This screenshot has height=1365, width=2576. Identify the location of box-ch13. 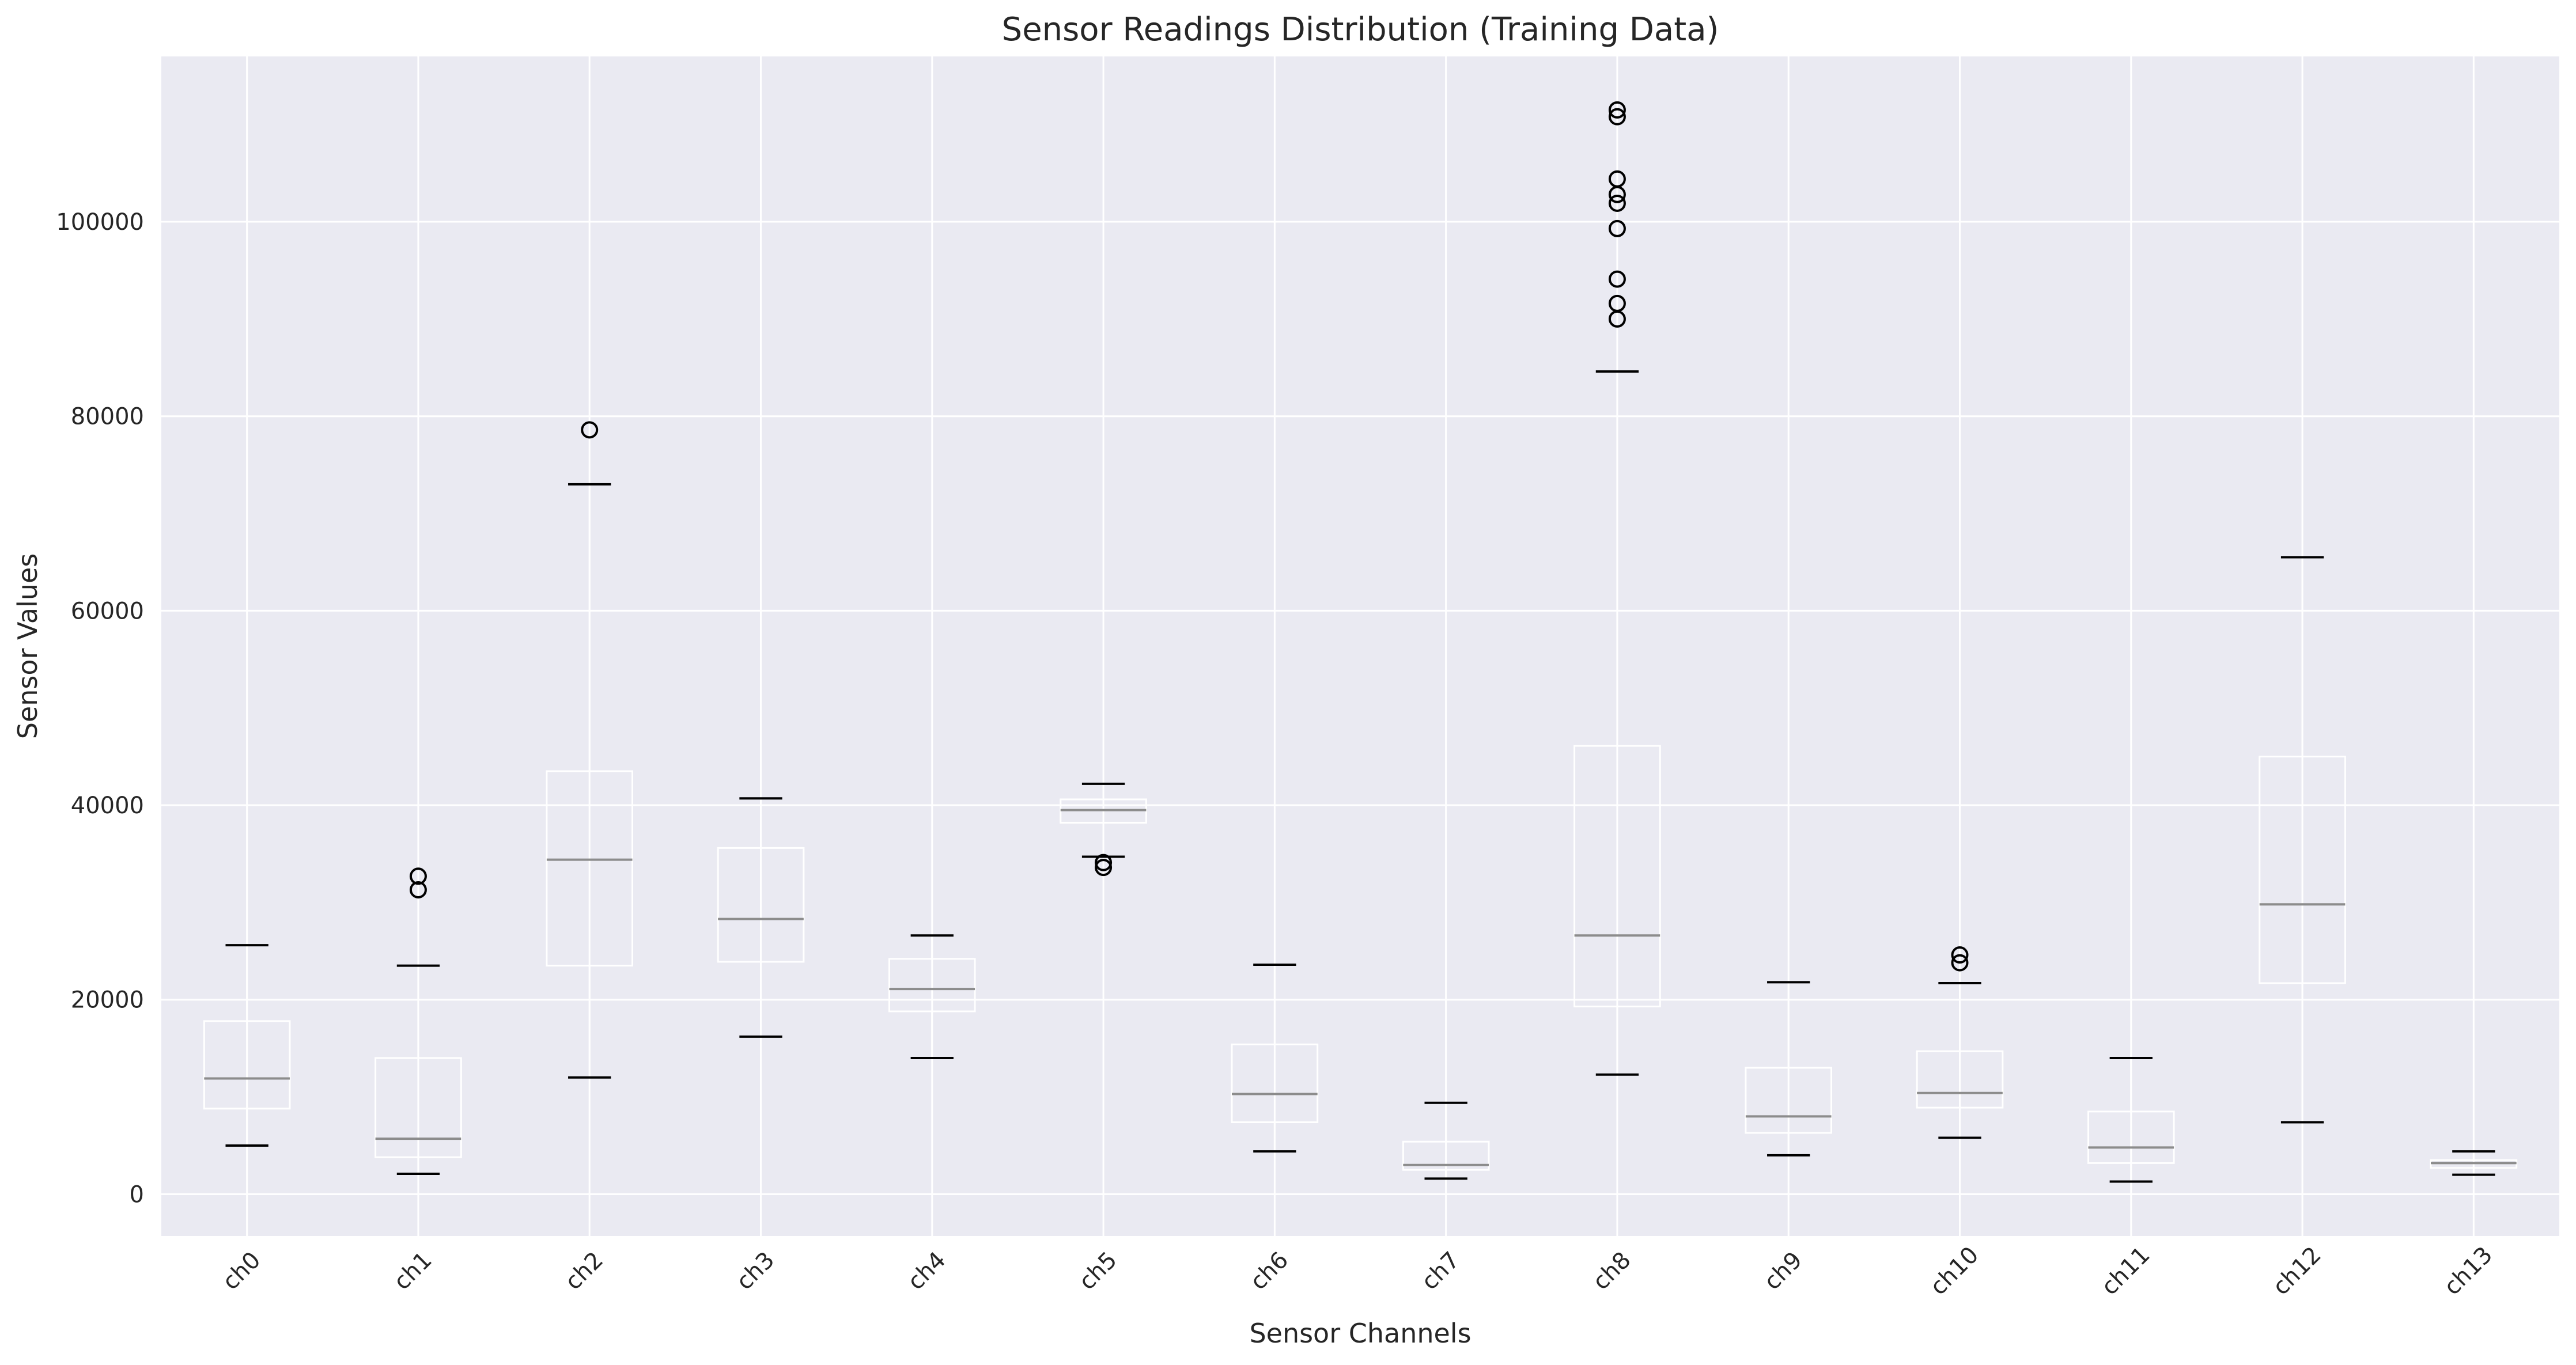
(2474, 1163).